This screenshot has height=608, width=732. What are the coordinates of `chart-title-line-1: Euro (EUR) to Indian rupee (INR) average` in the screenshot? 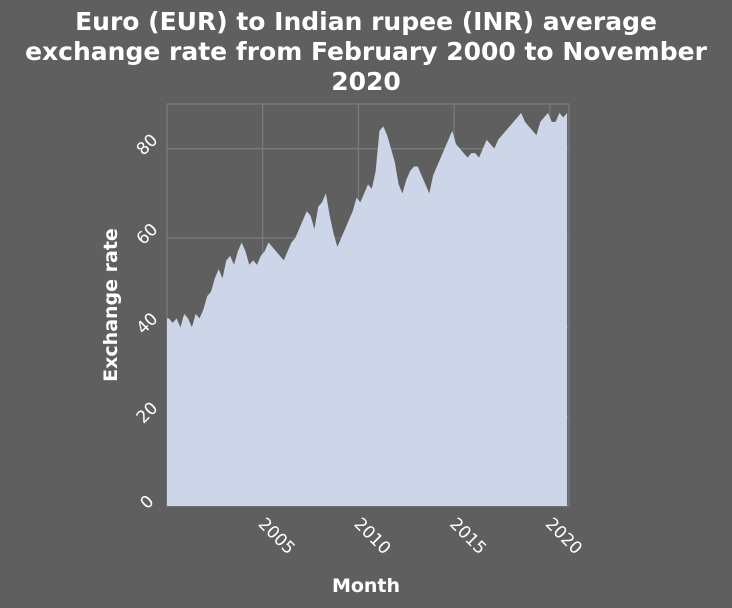 It's located at (366, 21).